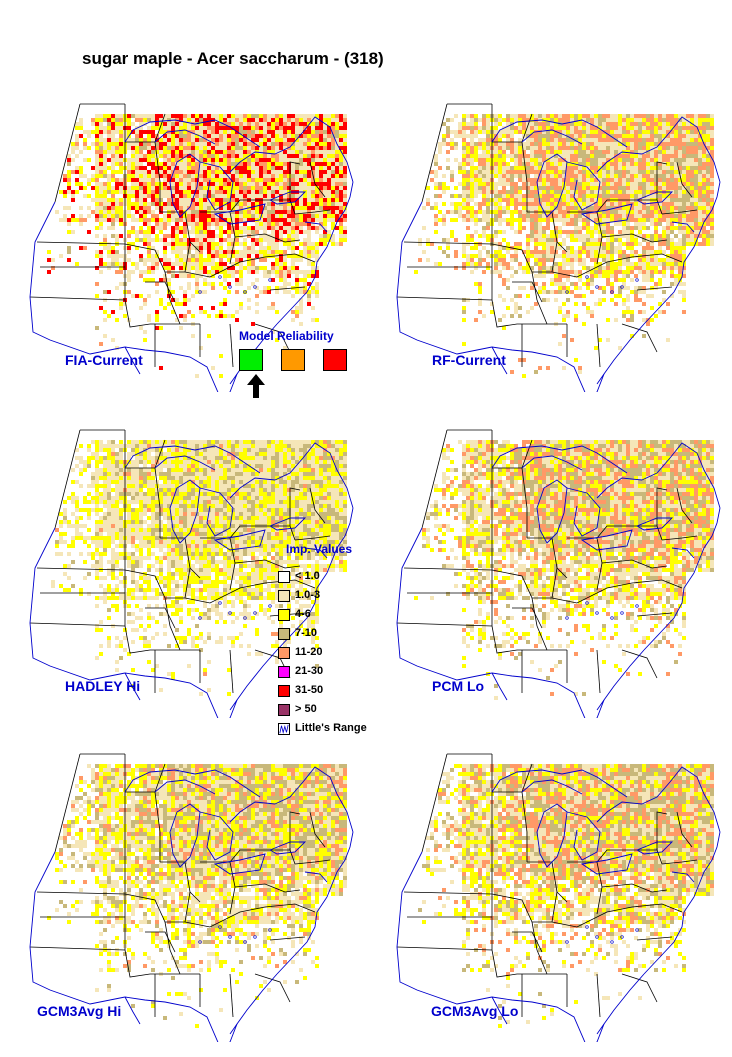 This screenshot has width=732, height=1057. Describe the element at coordinates (185, 242) in the screenshot. I see `map-panel-fia: FIA-Current` at that location.